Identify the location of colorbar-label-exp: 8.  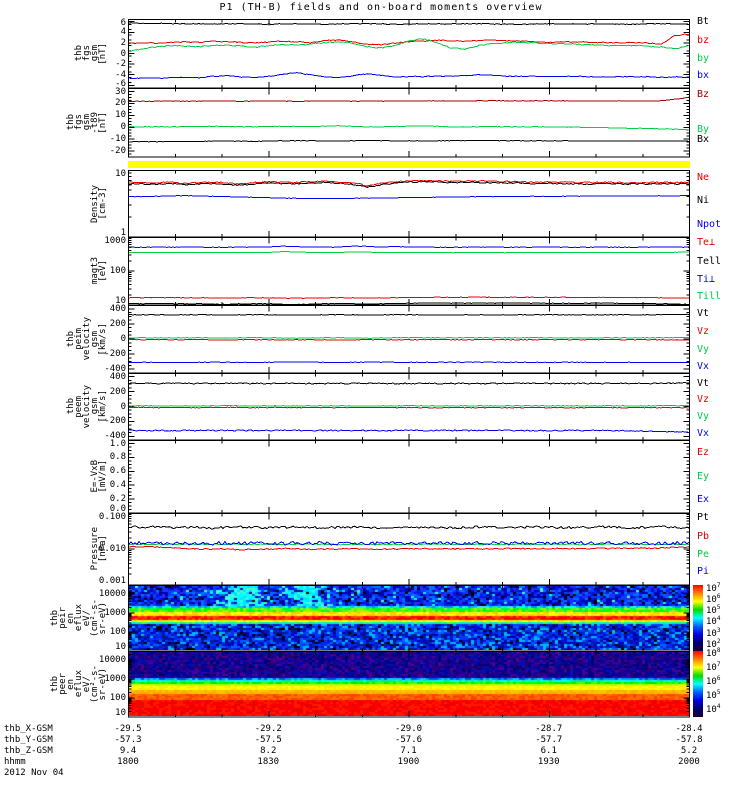
(718, 650).